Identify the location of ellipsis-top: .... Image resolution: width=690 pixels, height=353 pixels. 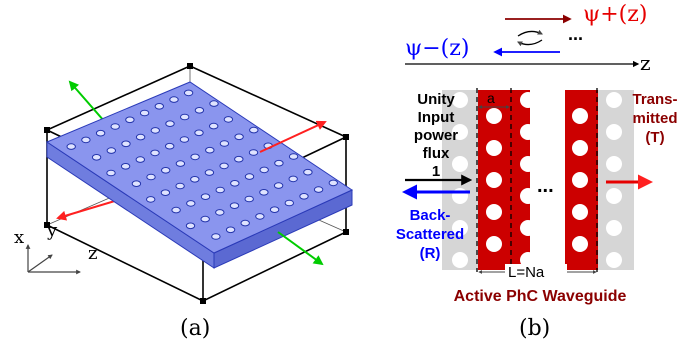
(575, 34).